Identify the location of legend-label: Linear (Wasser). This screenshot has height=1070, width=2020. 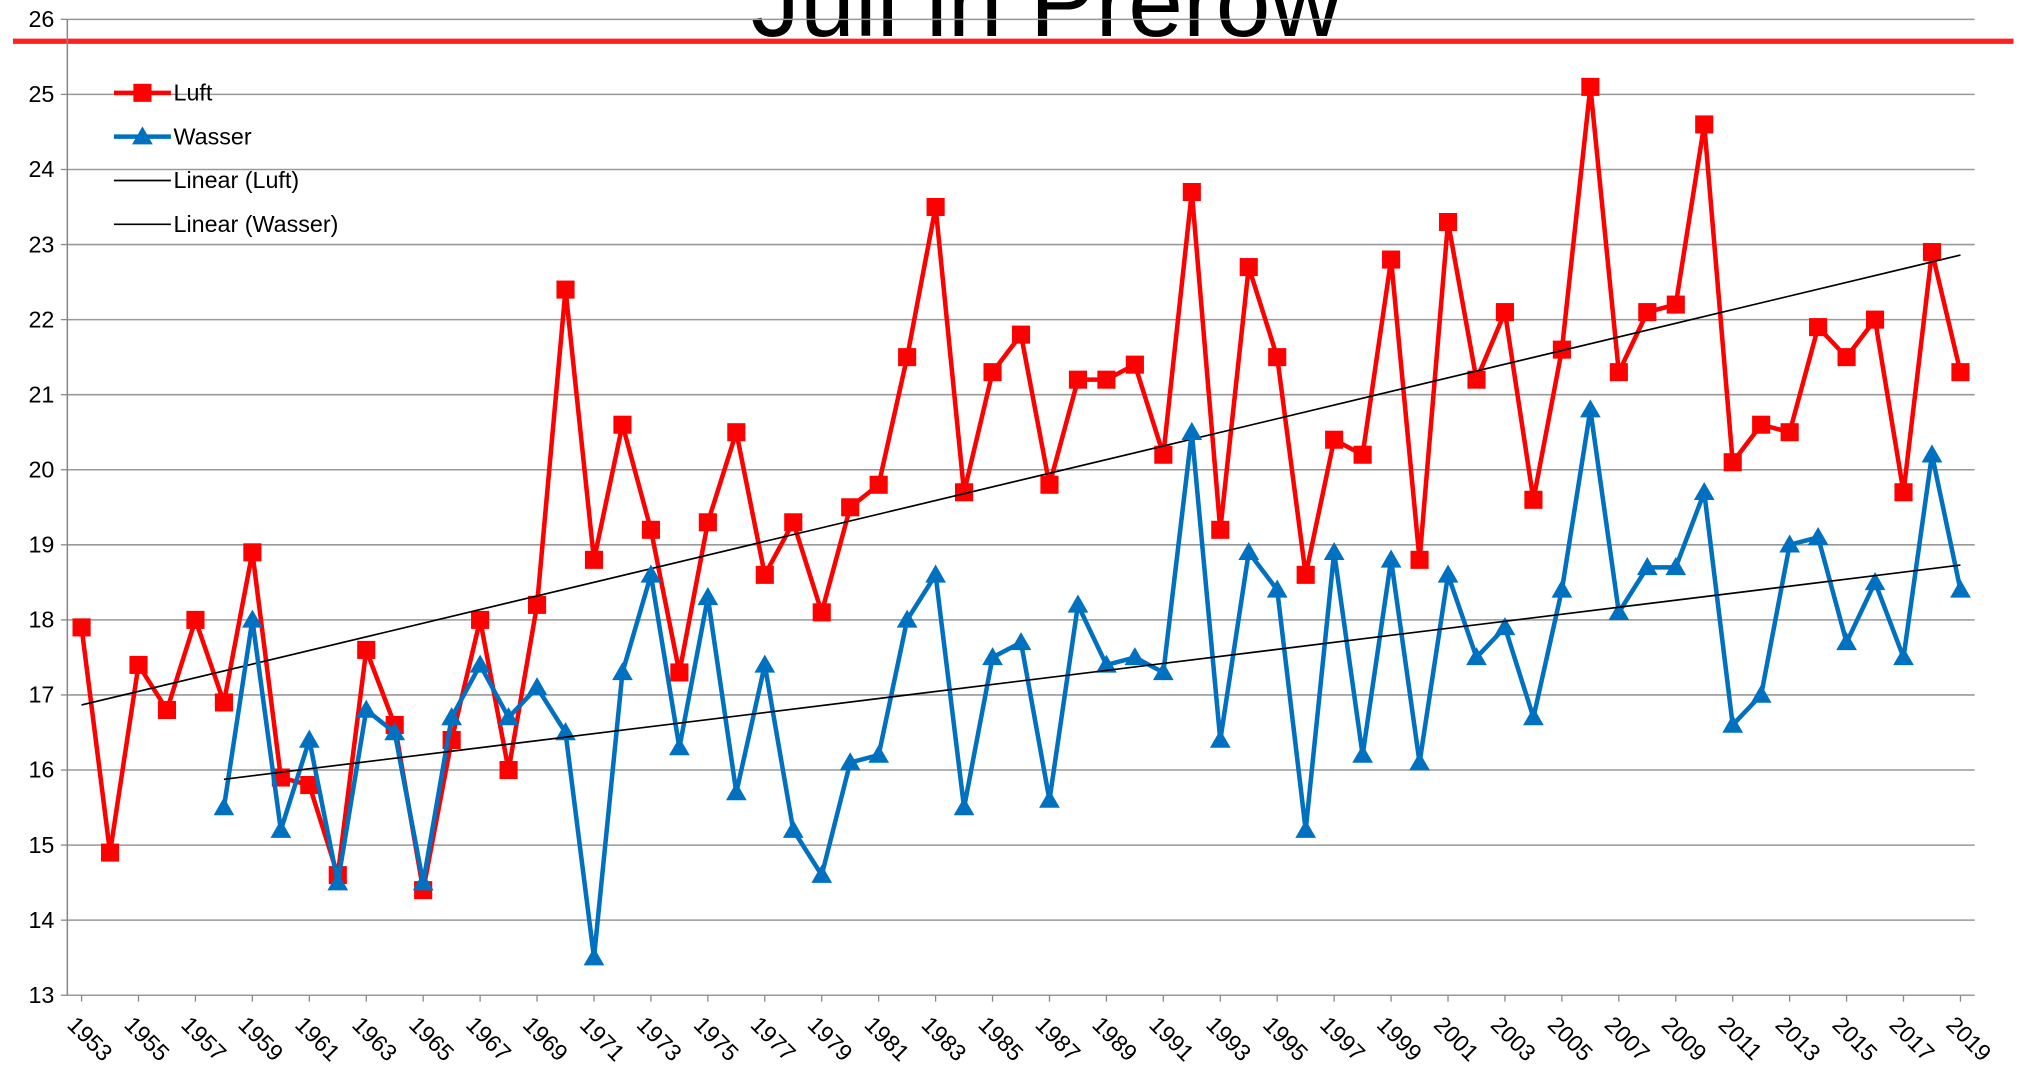
(256, 224).